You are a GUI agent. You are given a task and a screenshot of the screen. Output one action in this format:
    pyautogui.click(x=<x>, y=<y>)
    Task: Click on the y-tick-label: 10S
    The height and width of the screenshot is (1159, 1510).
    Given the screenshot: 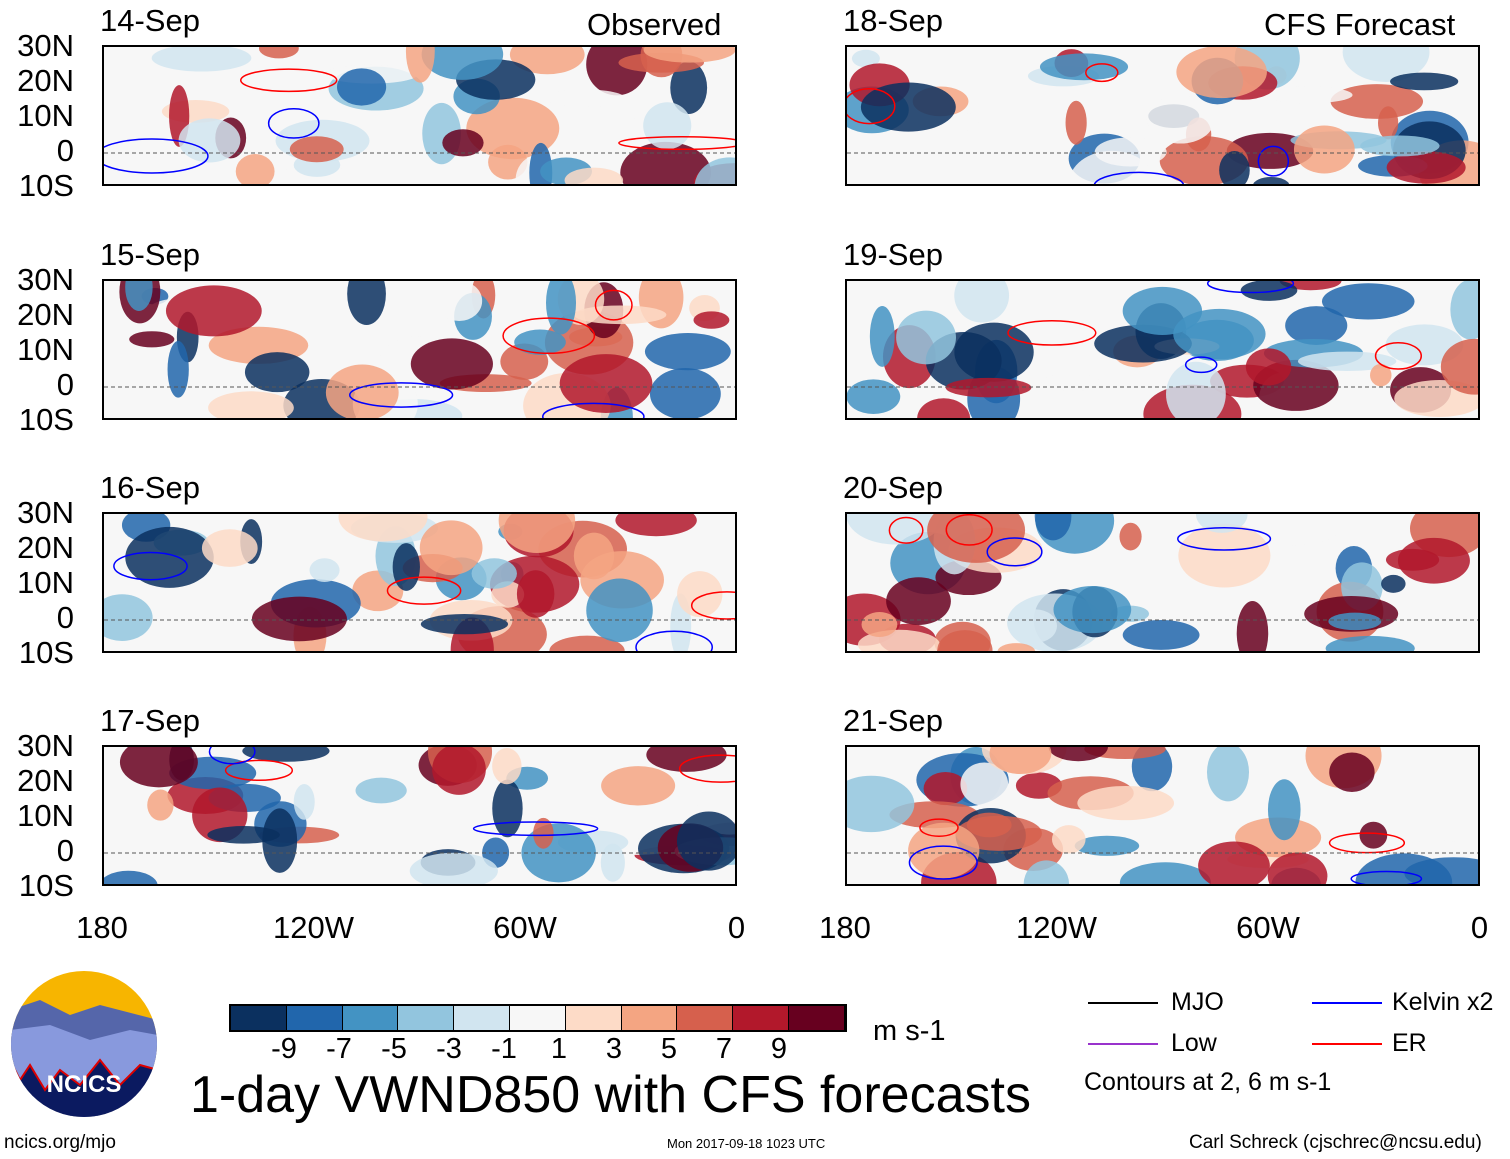 What is the action you would take?
    pyautogui.click(x=46, y=652)
    